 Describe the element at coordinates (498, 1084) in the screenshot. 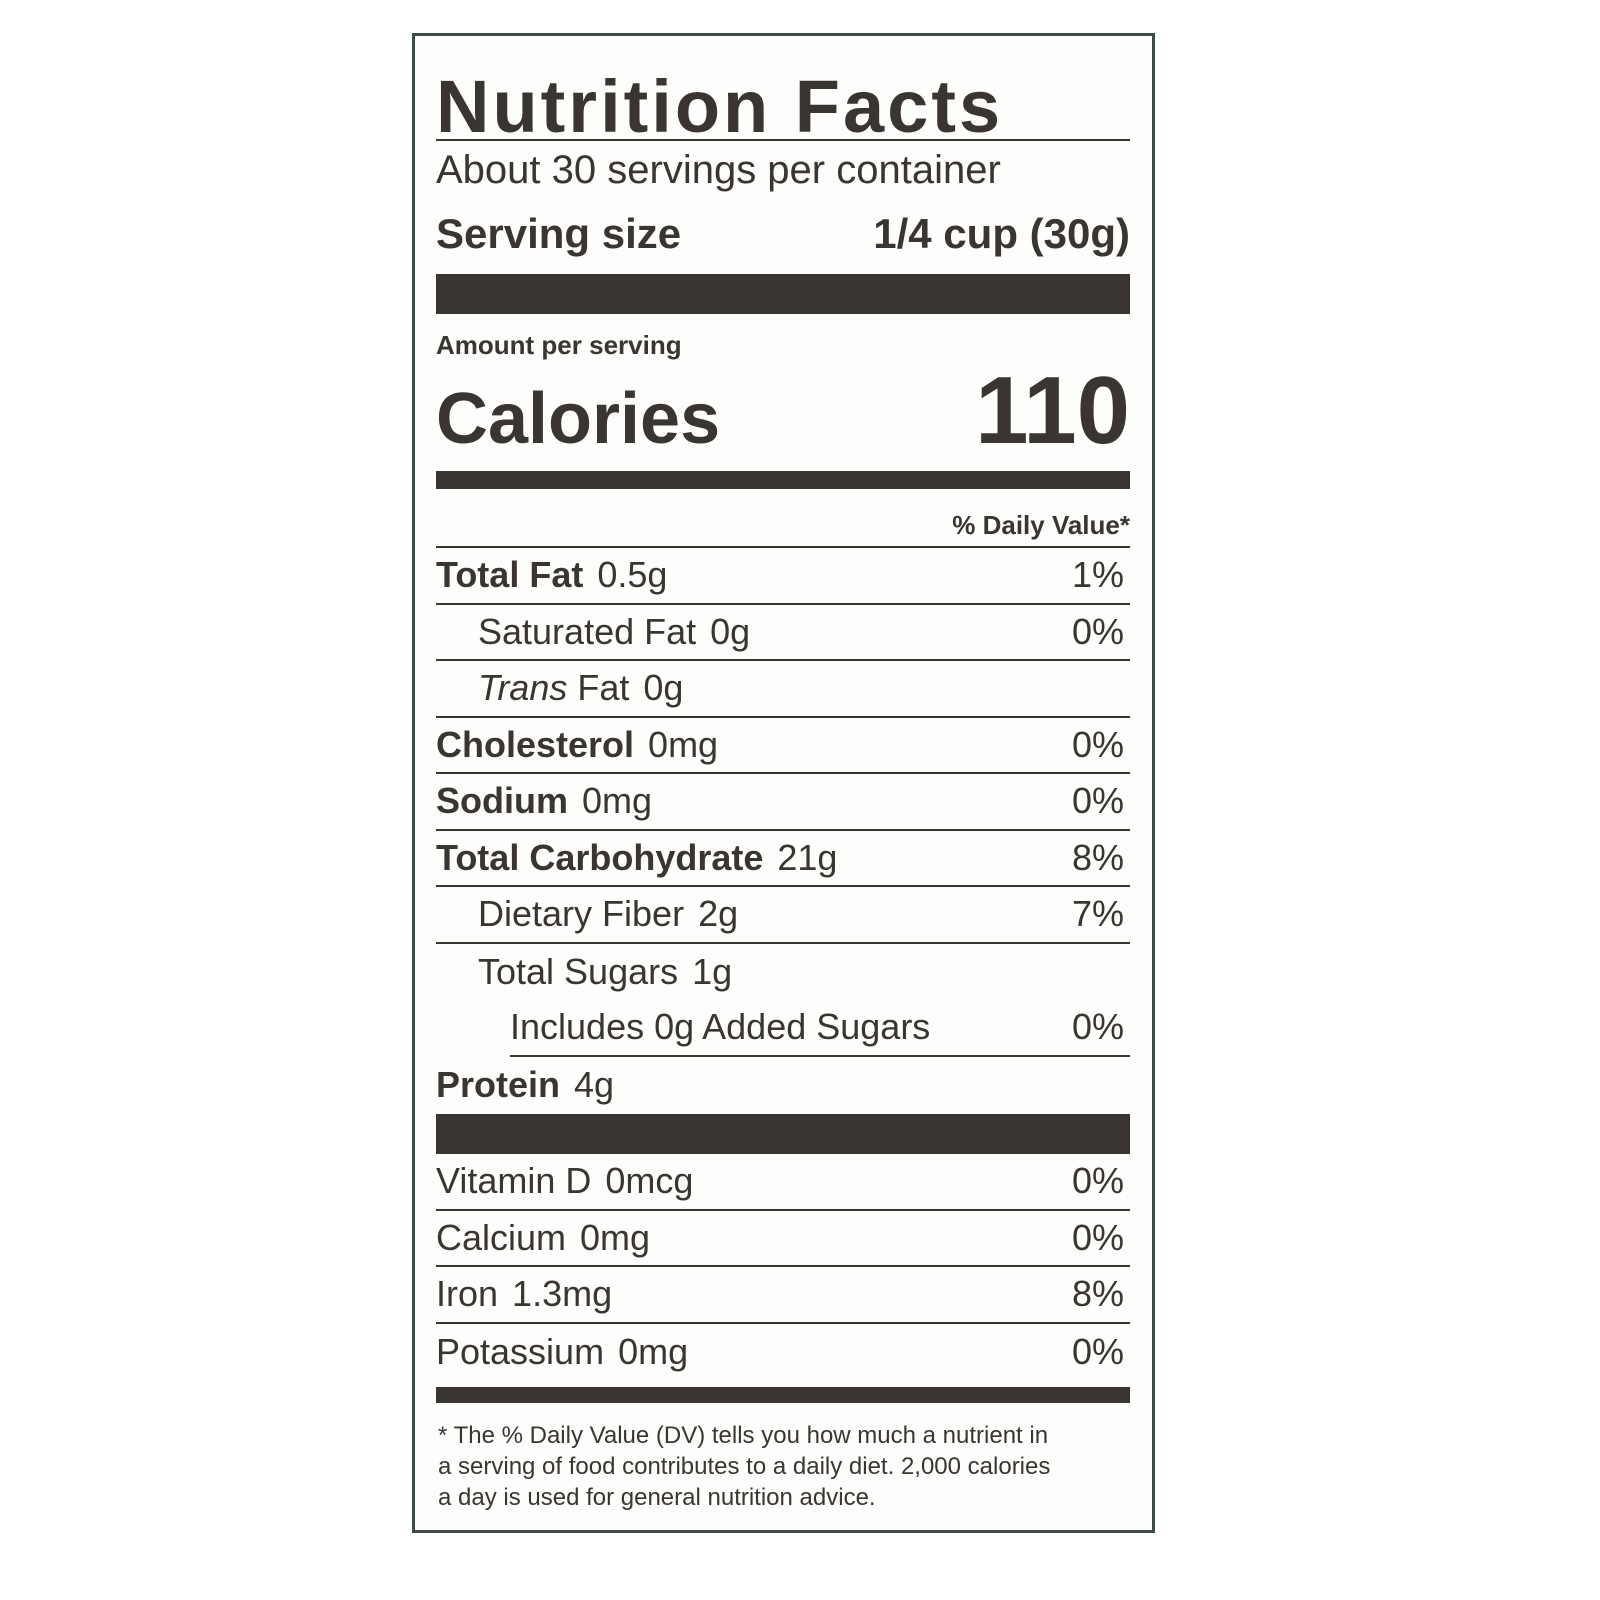

I see `nutrient-label: Protein` at that location.